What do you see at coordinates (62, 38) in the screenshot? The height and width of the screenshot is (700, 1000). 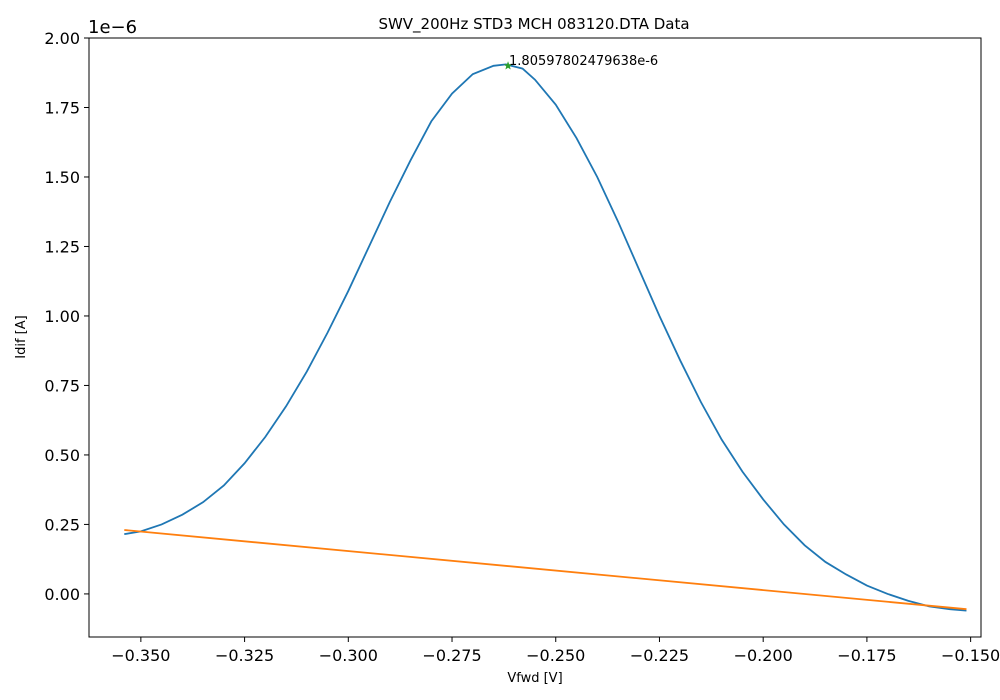 I see `y-tick-label: 2.00` at bounding box center [62, 38].